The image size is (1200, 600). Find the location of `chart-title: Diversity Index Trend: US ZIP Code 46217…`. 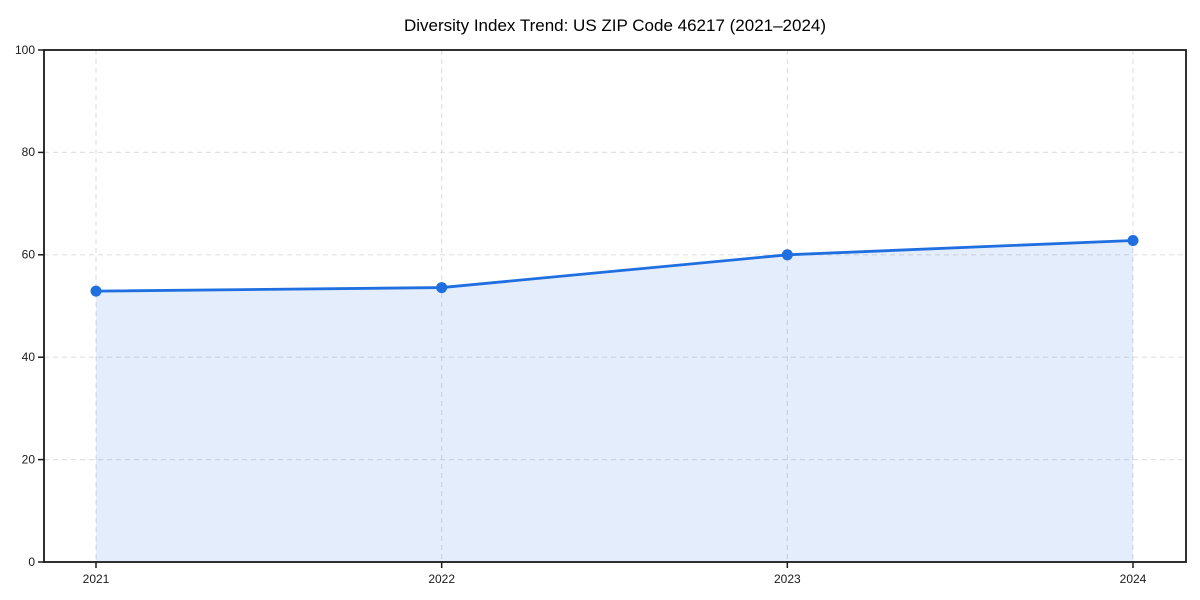

chart-title: Diversity Index Trend: US ZIP Code 46217… is located at coordinates (615, 25).